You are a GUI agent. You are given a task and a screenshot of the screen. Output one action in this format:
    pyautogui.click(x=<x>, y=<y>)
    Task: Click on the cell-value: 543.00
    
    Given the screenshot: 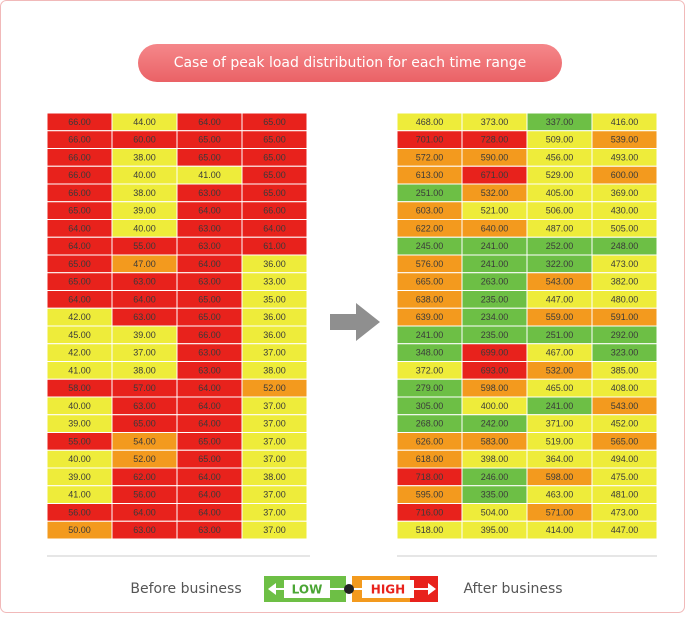 What is the action you would take?
    pyautogui.click(x=625, y=406)
    